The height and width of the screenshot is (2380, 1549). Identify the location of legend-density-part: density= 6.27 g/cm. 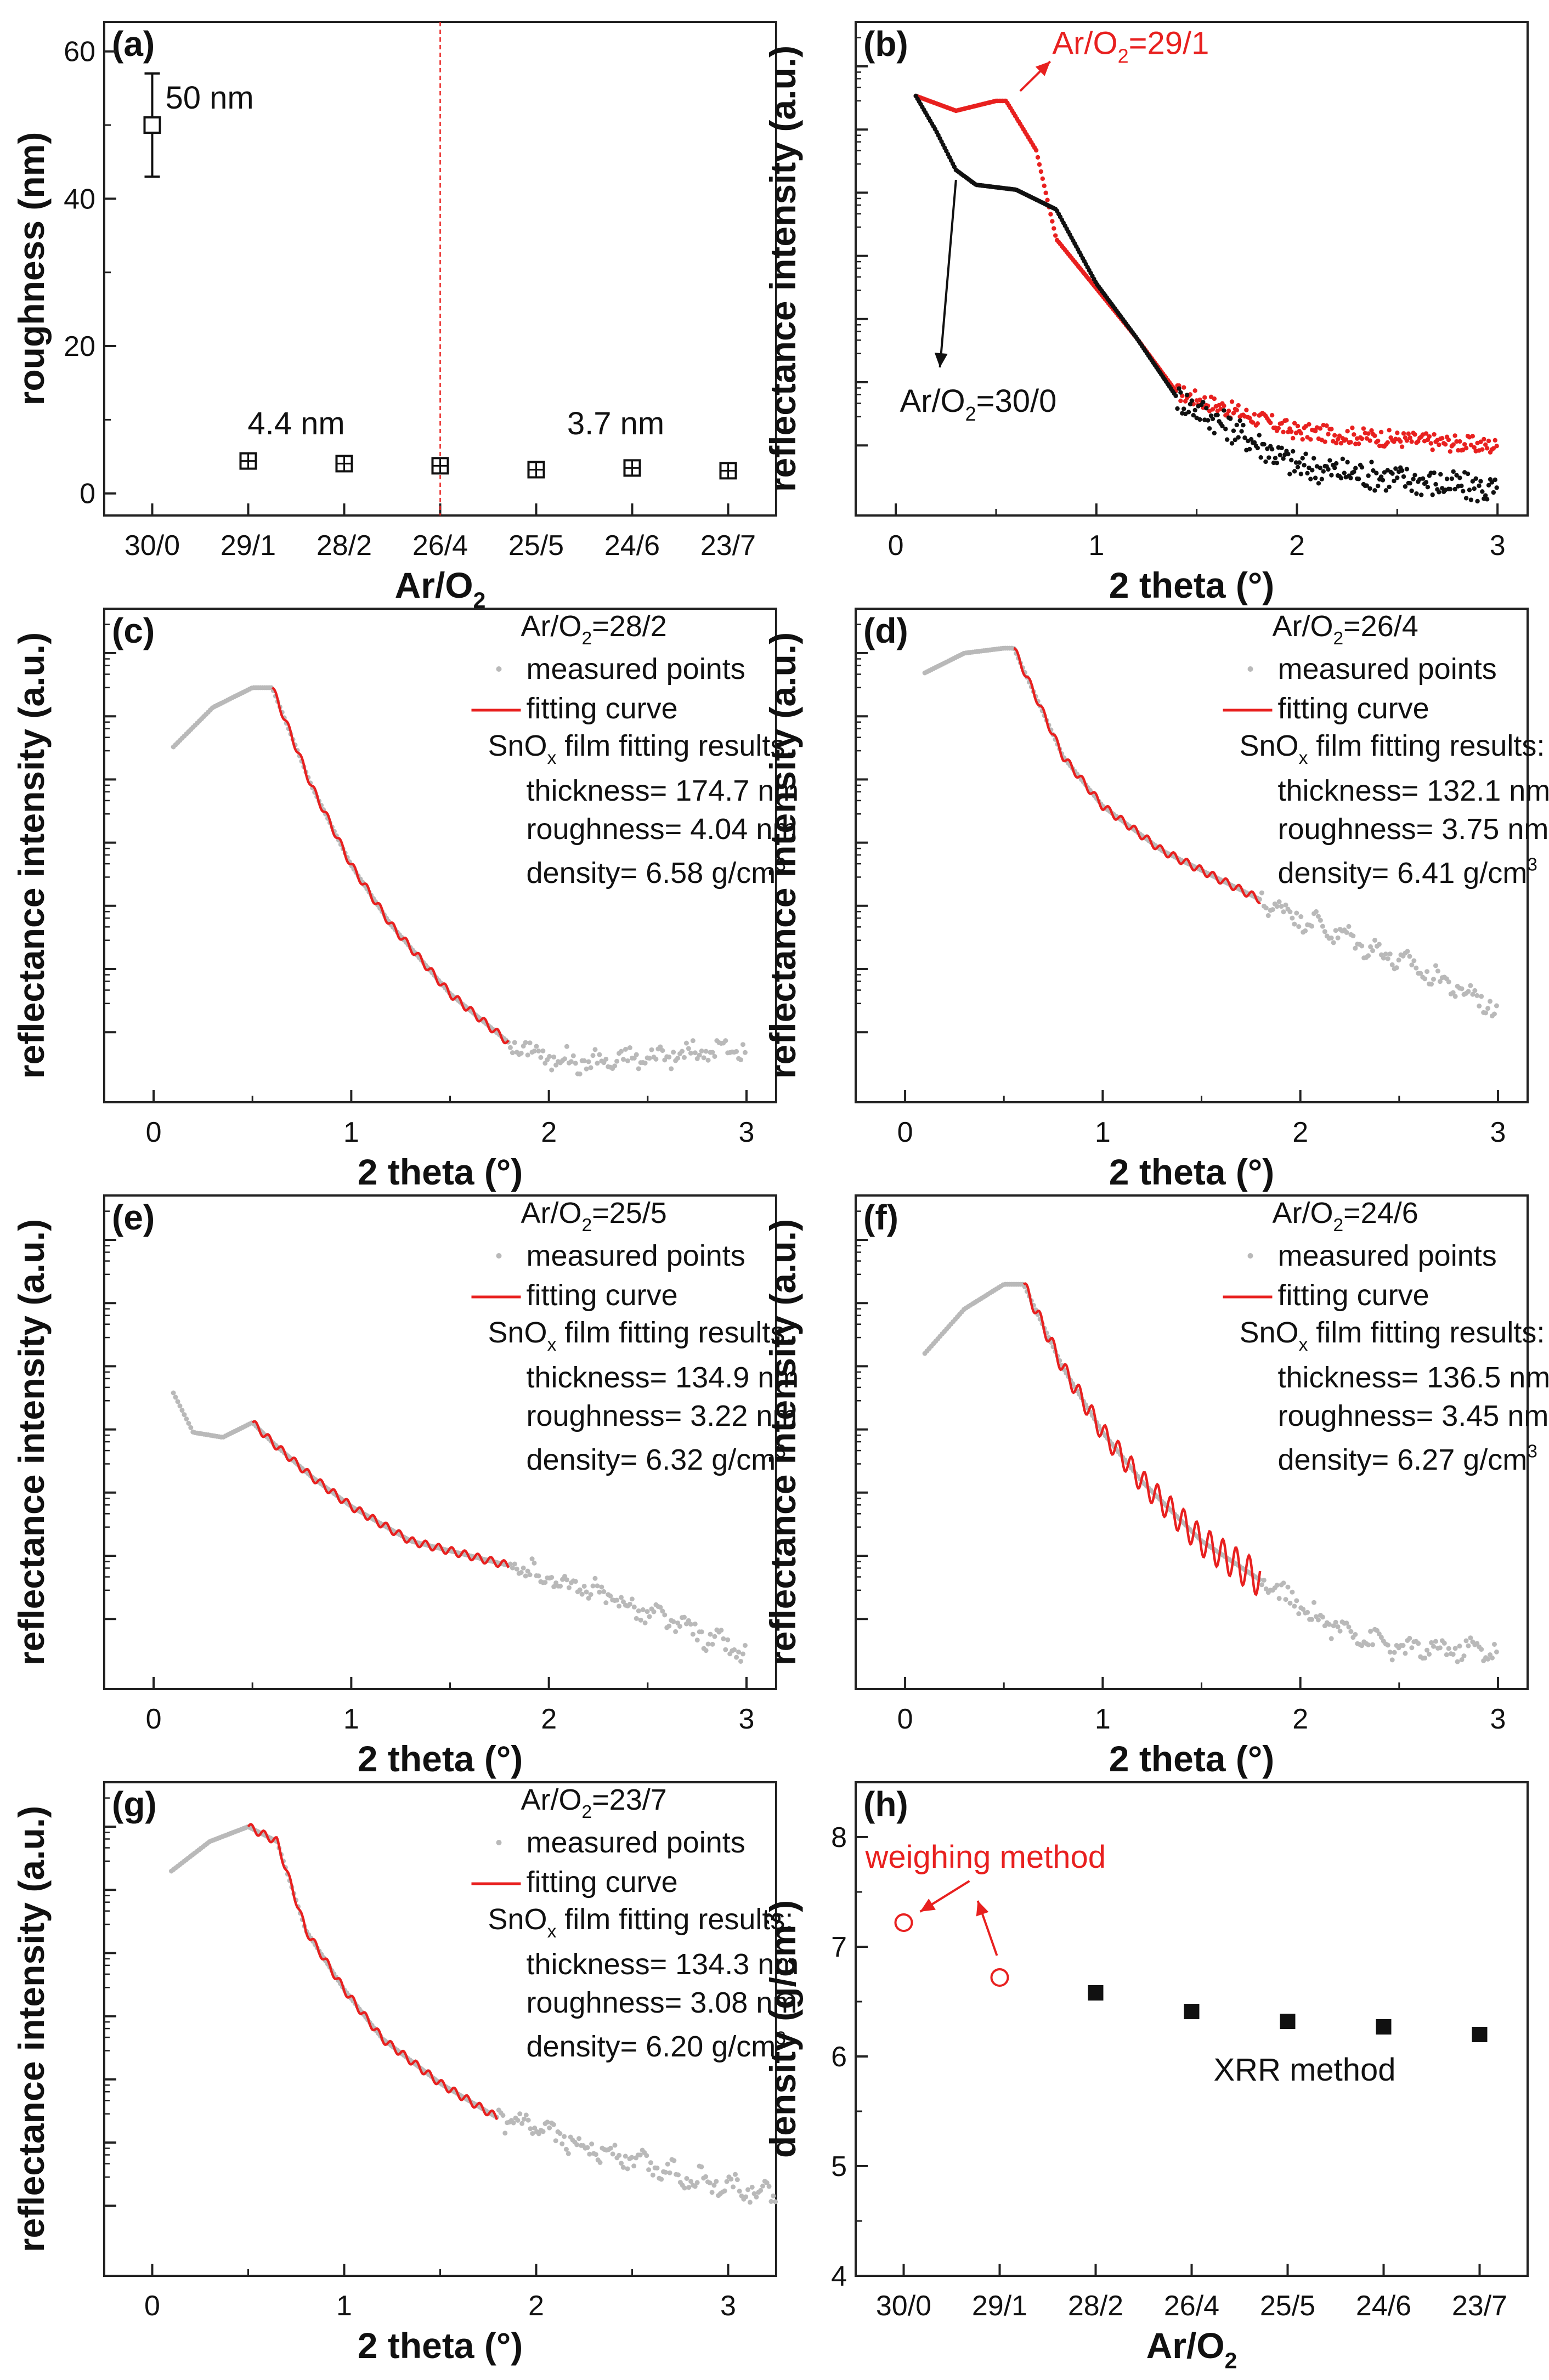
(1403, 1459).